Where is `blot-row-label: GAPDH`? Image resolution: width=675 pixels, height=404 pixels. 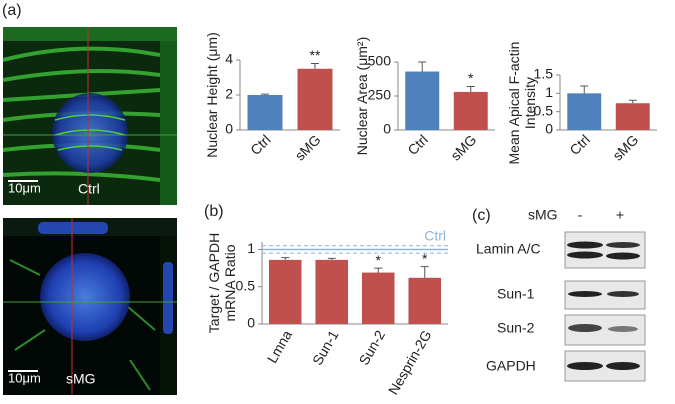
blot-row-label: GAPDH is located at coordinates (511, 366).